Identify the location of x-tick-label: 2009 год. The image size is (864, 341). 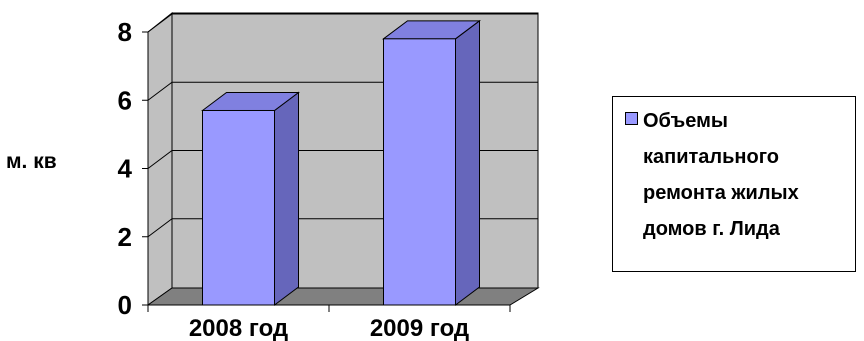
(419, 328).